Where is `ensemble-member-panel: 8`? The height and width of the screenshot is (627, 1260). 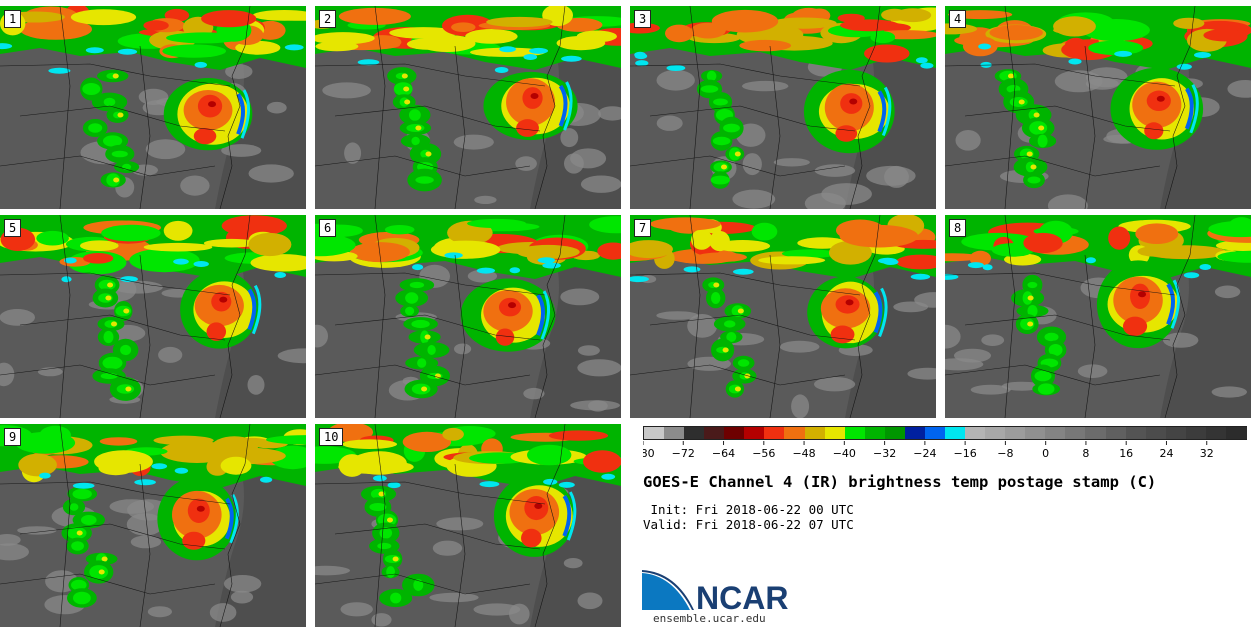
ensemble-member-panel: 8 is located at coordinates (1098, 316).